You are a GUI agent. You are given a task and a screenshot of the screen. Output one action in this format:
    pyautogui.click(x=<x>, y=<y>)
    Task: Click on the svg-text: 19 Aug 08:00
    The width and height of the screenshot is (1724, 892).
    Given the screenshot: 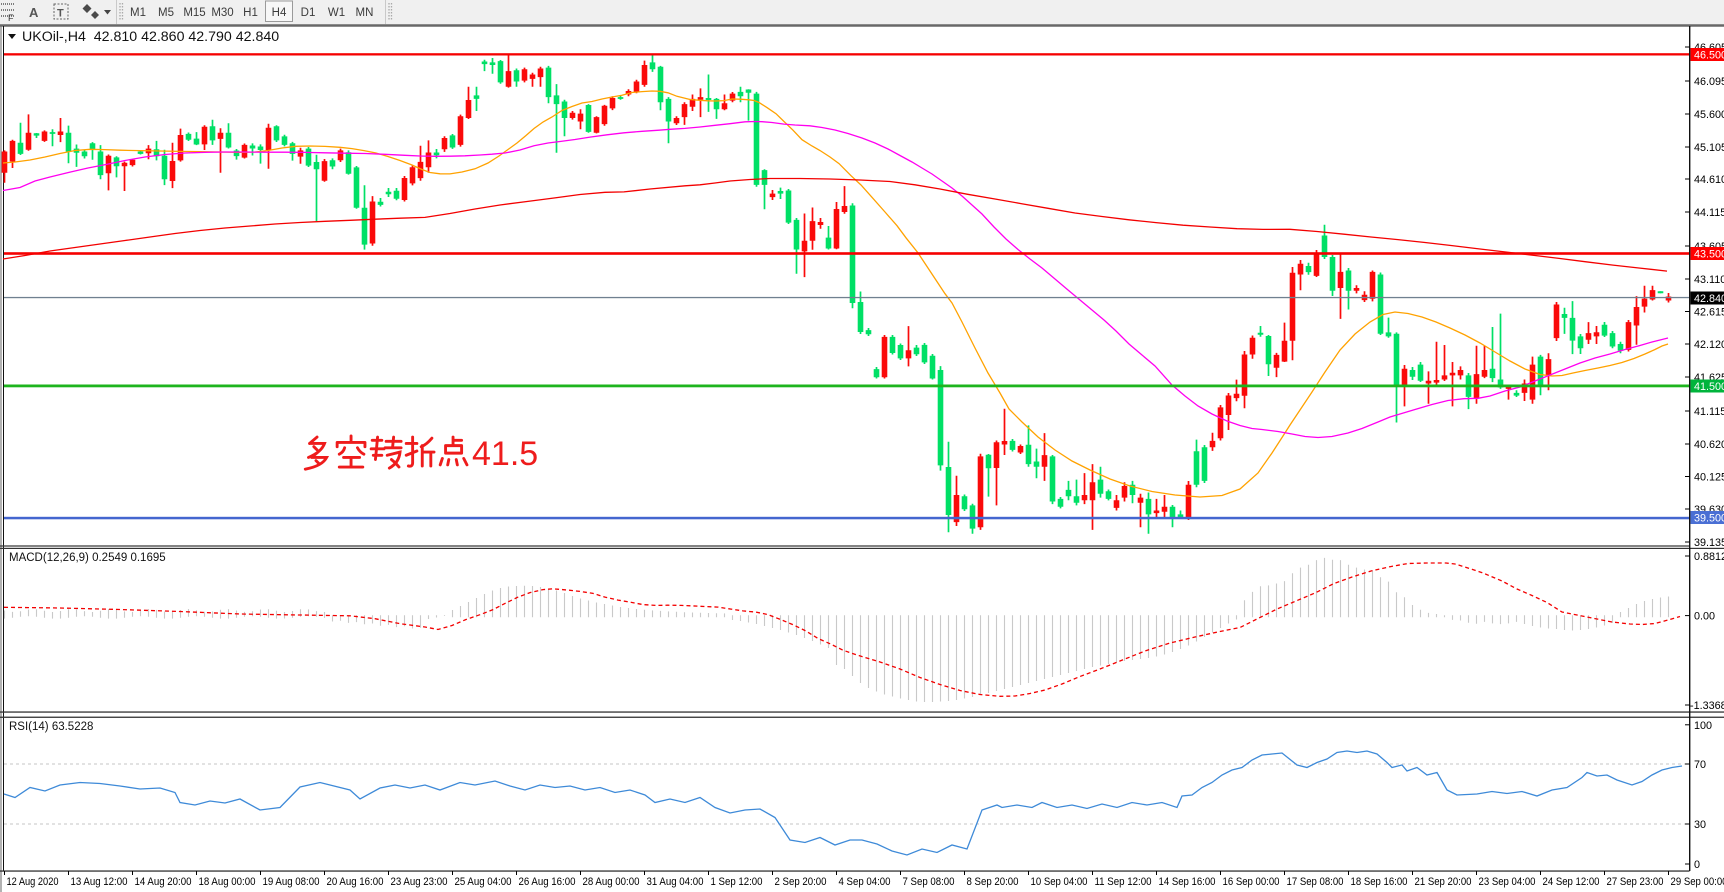 What is the action you would take?
    pyautogui.click(x=291, y=882)
    